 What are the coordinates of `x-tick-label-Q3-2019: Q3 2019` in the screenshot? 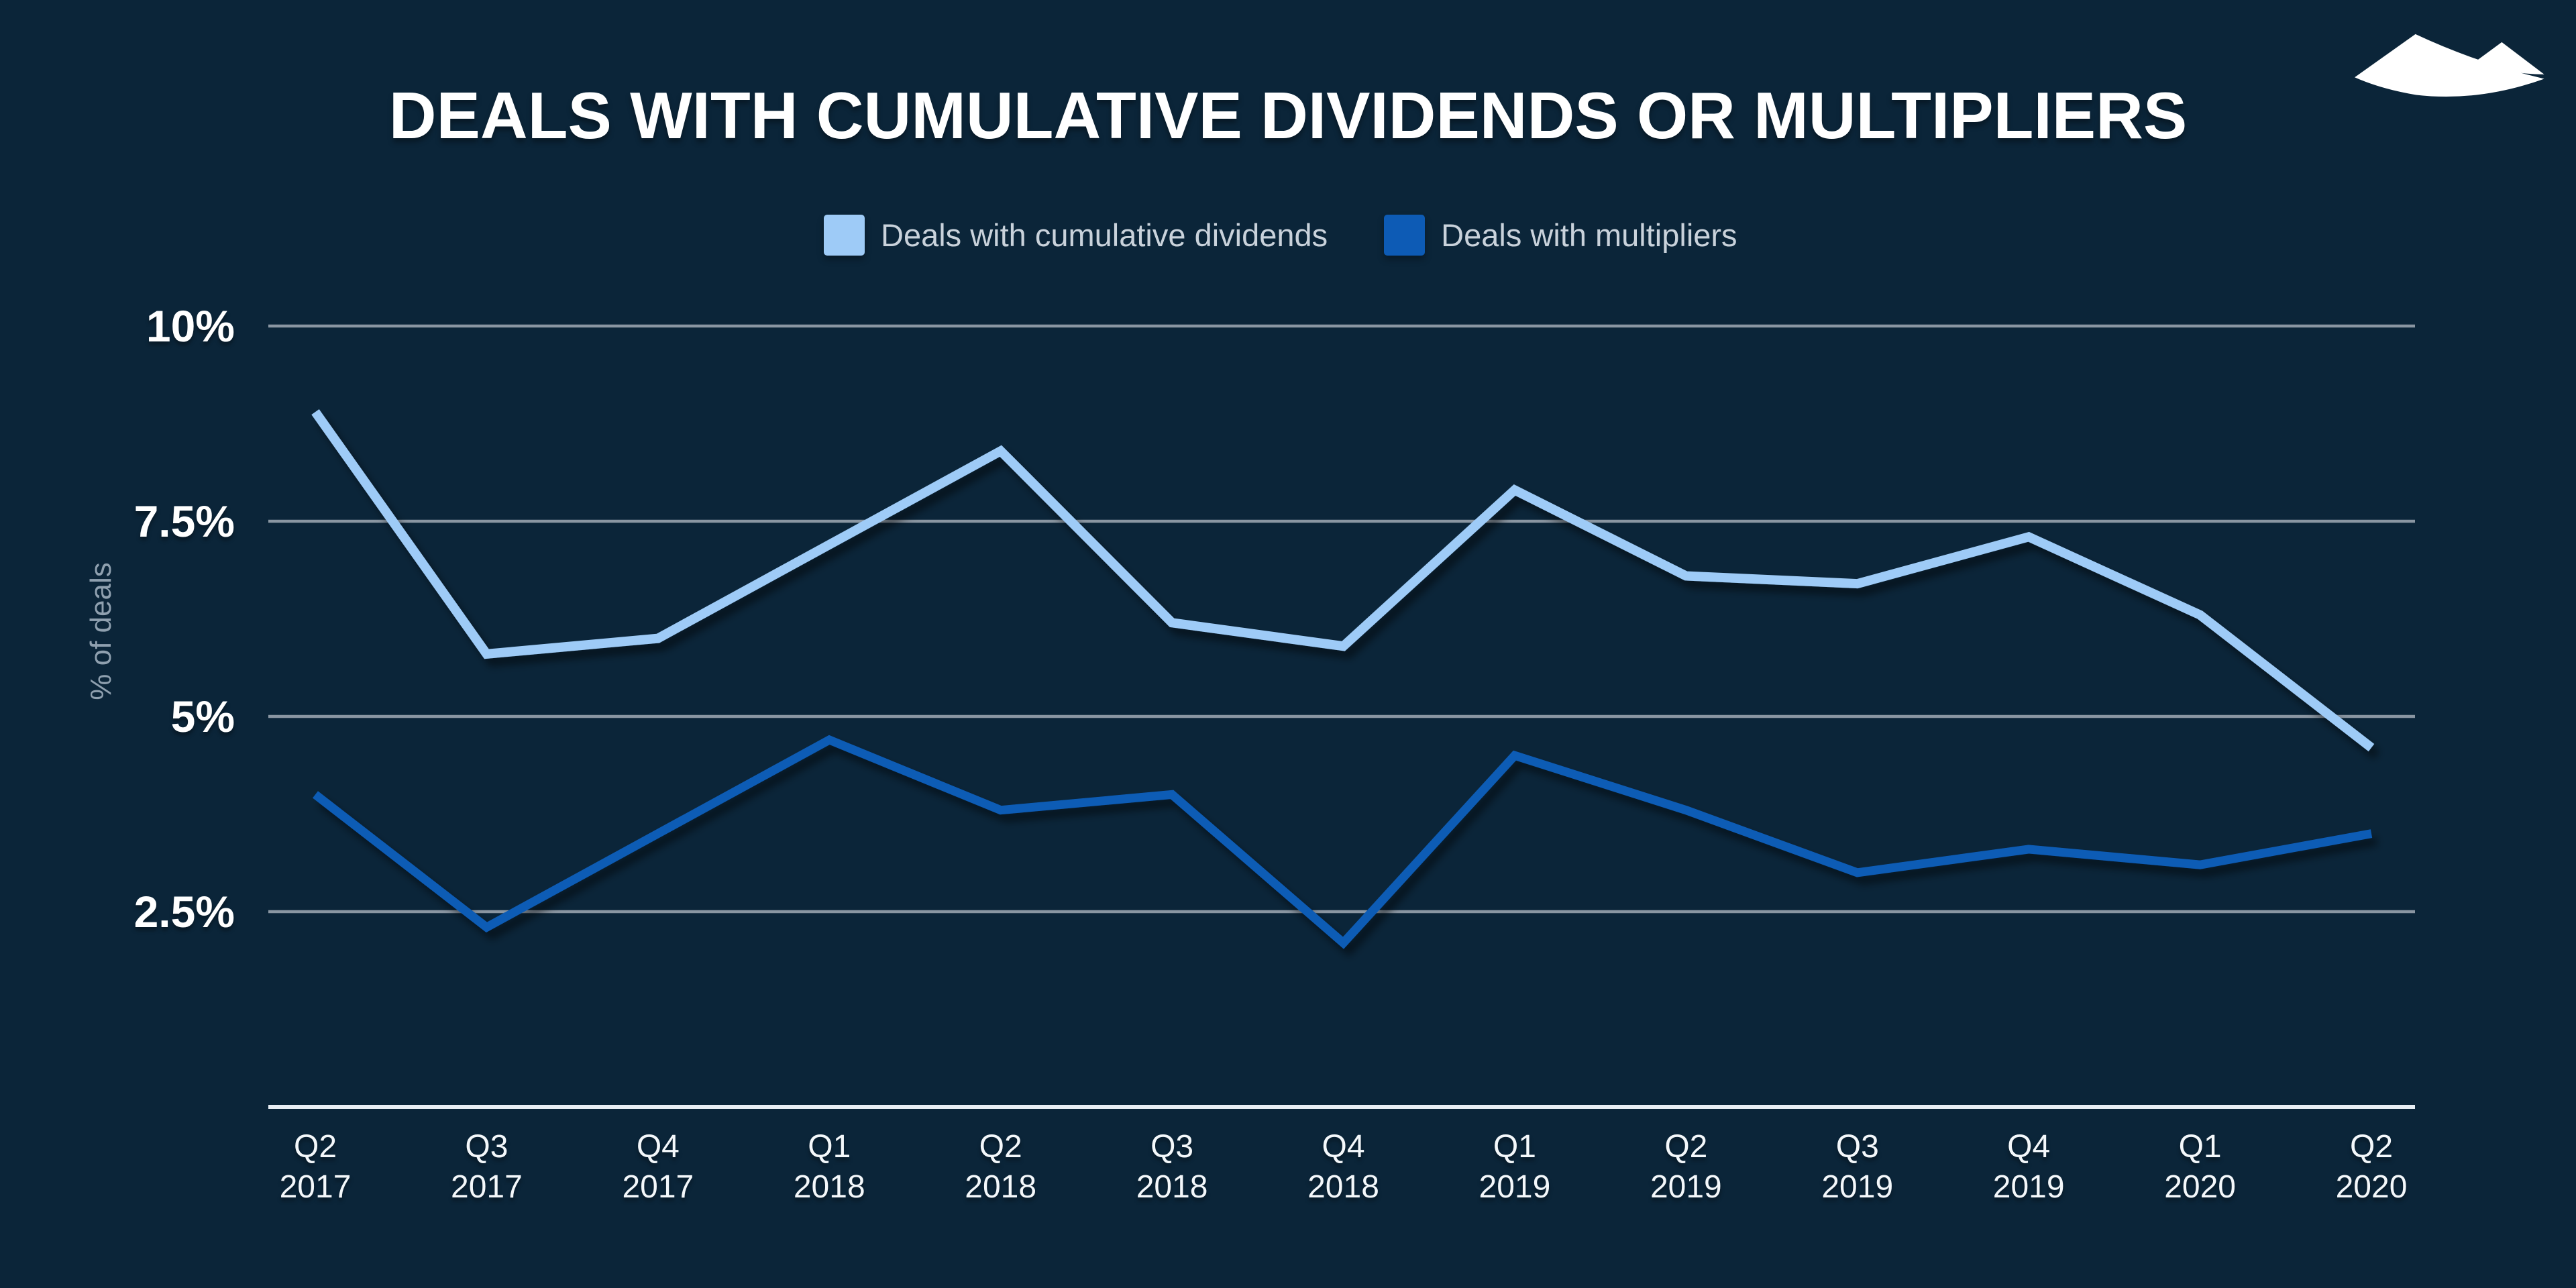 It's located at (1857, 1167).